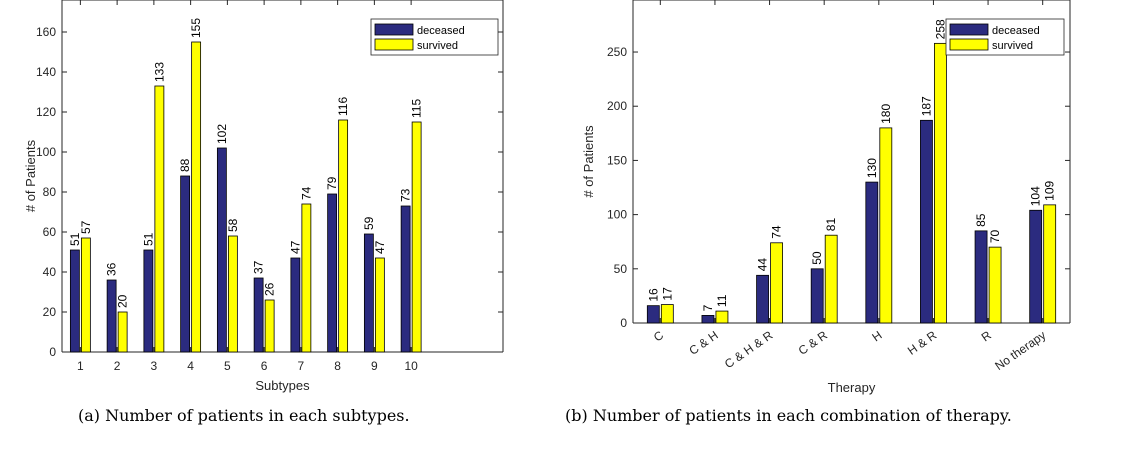 This screenshot has height=468, width=1135. I want to click on y-tick-label: 200, so click(617, 106).